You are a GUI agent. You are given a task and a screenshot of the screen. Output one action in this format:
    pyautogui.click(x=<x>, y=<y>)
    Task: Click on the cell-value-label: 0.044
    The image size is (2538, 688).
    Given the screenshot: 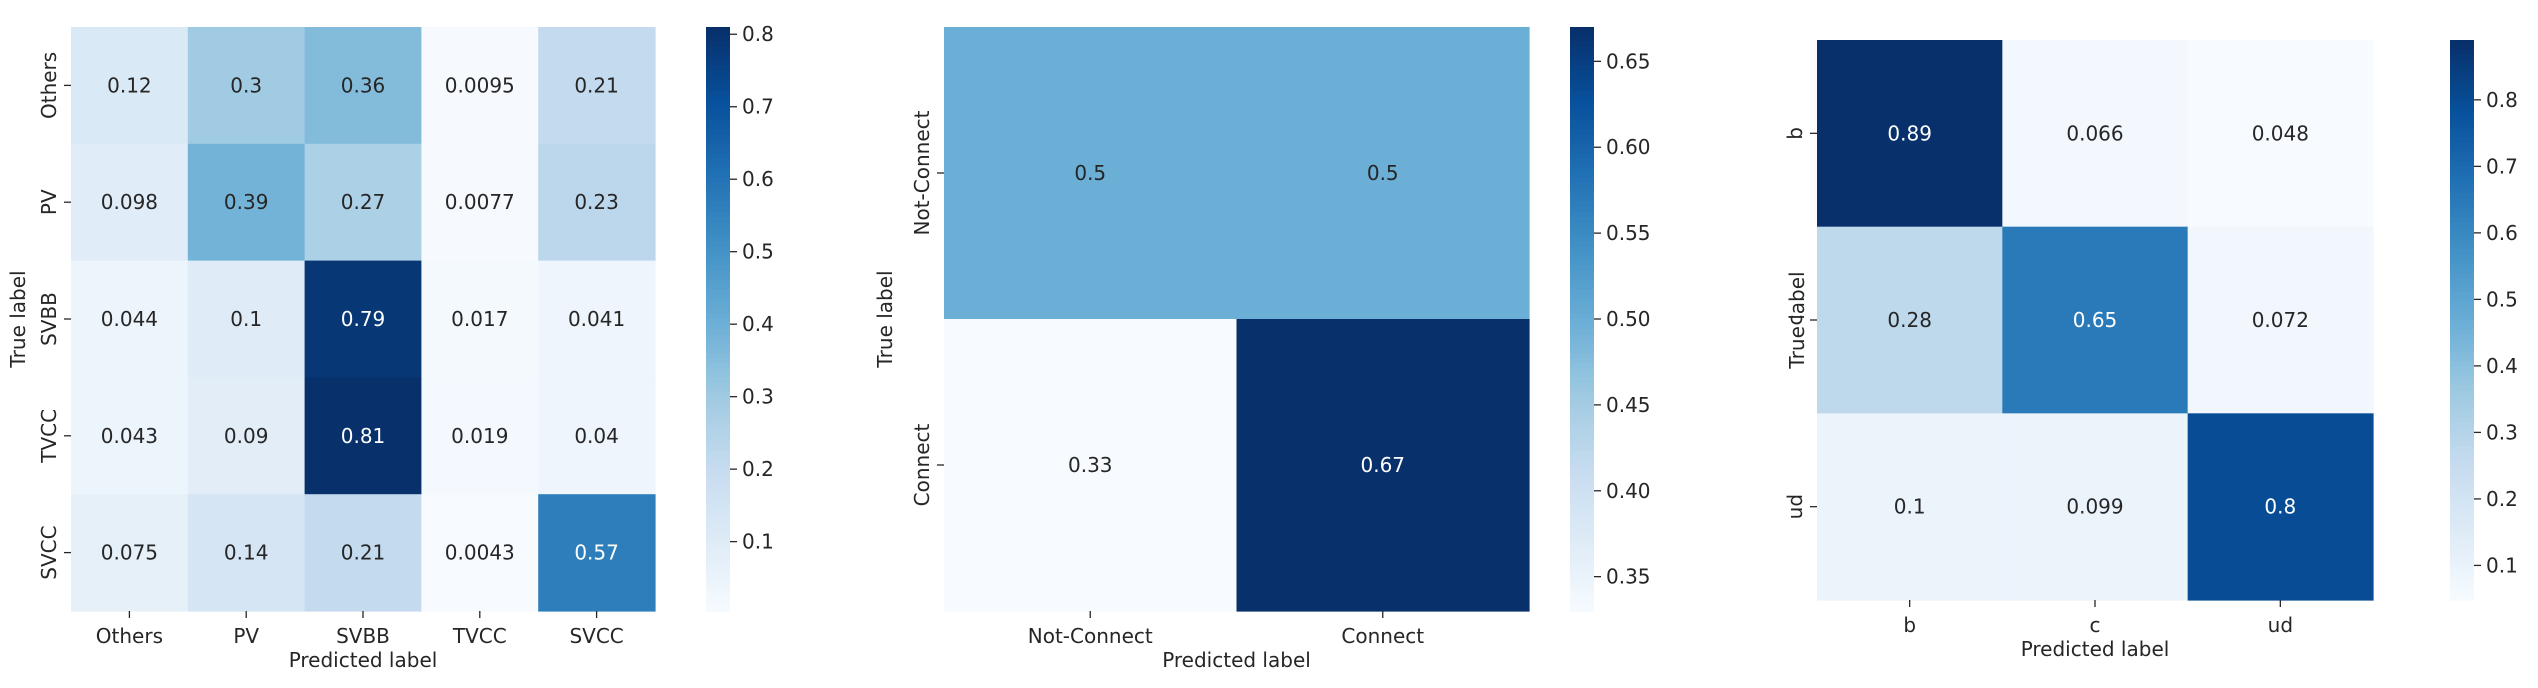 What is the action you would take?
    pyautogui.click(x=129, y=319)
    